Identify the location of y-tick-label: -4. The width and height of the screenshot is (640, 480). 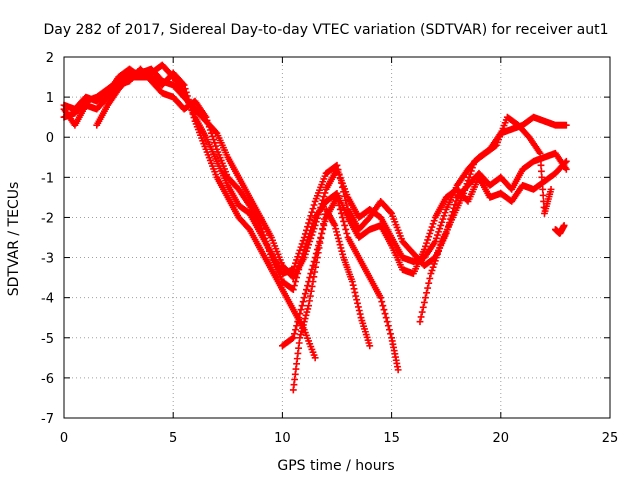
(47, 299).